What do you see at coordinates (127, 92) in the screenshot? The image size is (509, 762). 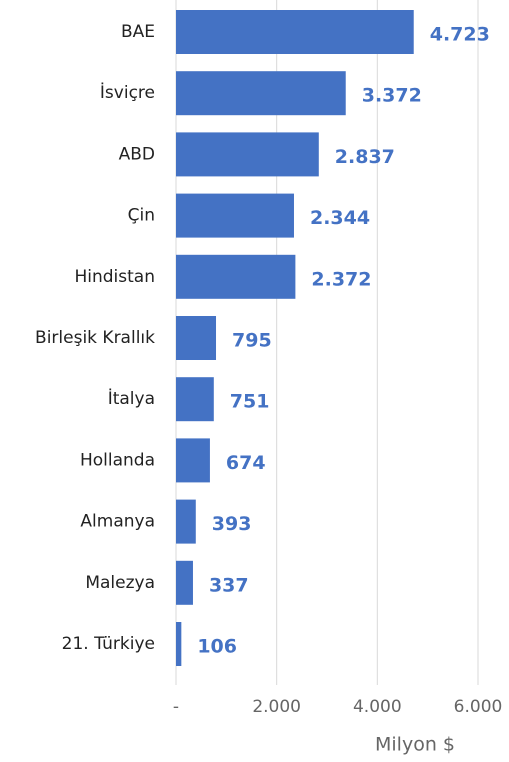 I see `y-tick-label: İsviçre` at bounding box center [127, 92].